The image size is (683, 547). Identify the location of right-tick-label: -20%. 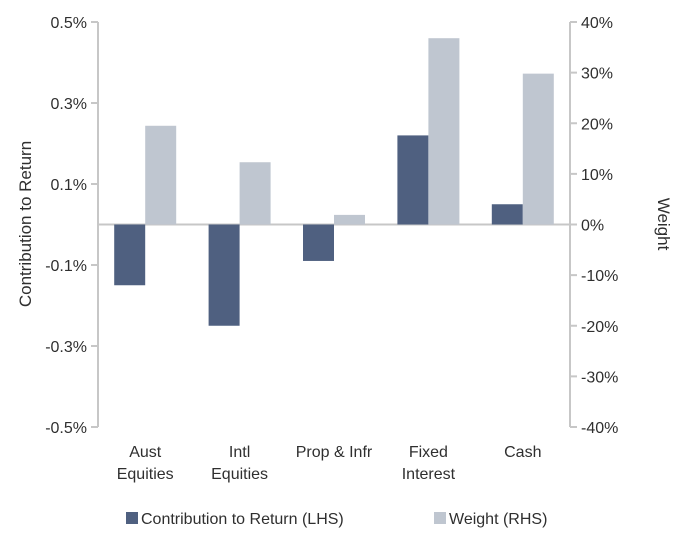
(599, 327).